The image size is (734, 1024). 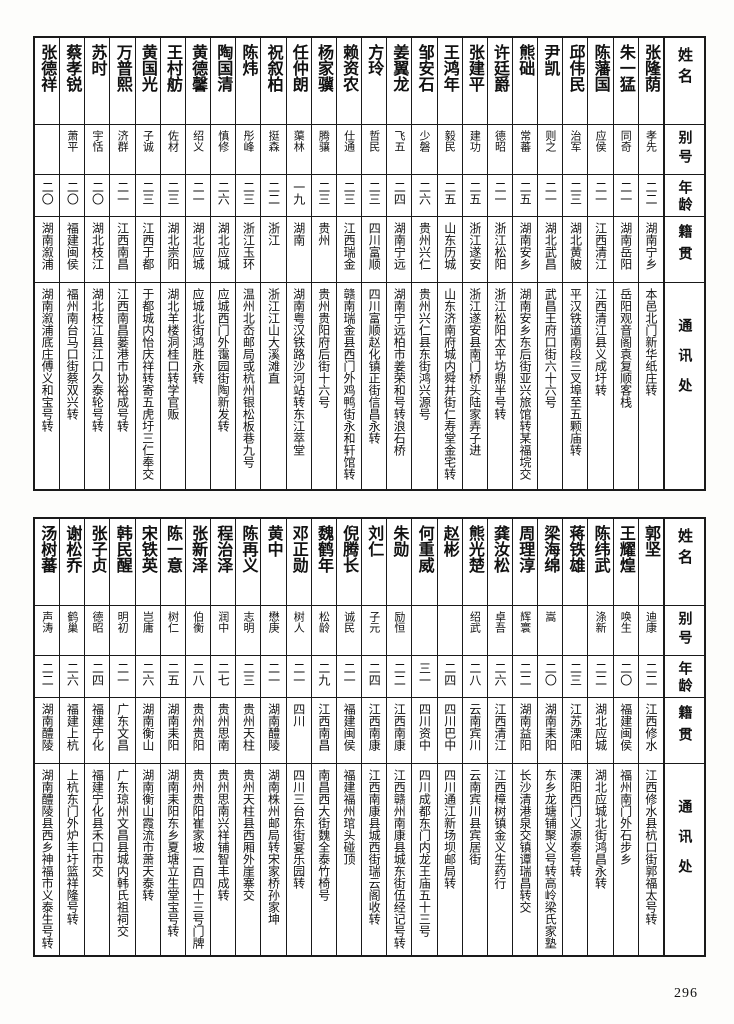 What do you see at coordinates (601, 622) in the screenshot?
I see `person-alias-text: 涤新` at bounding box center [601, 622].